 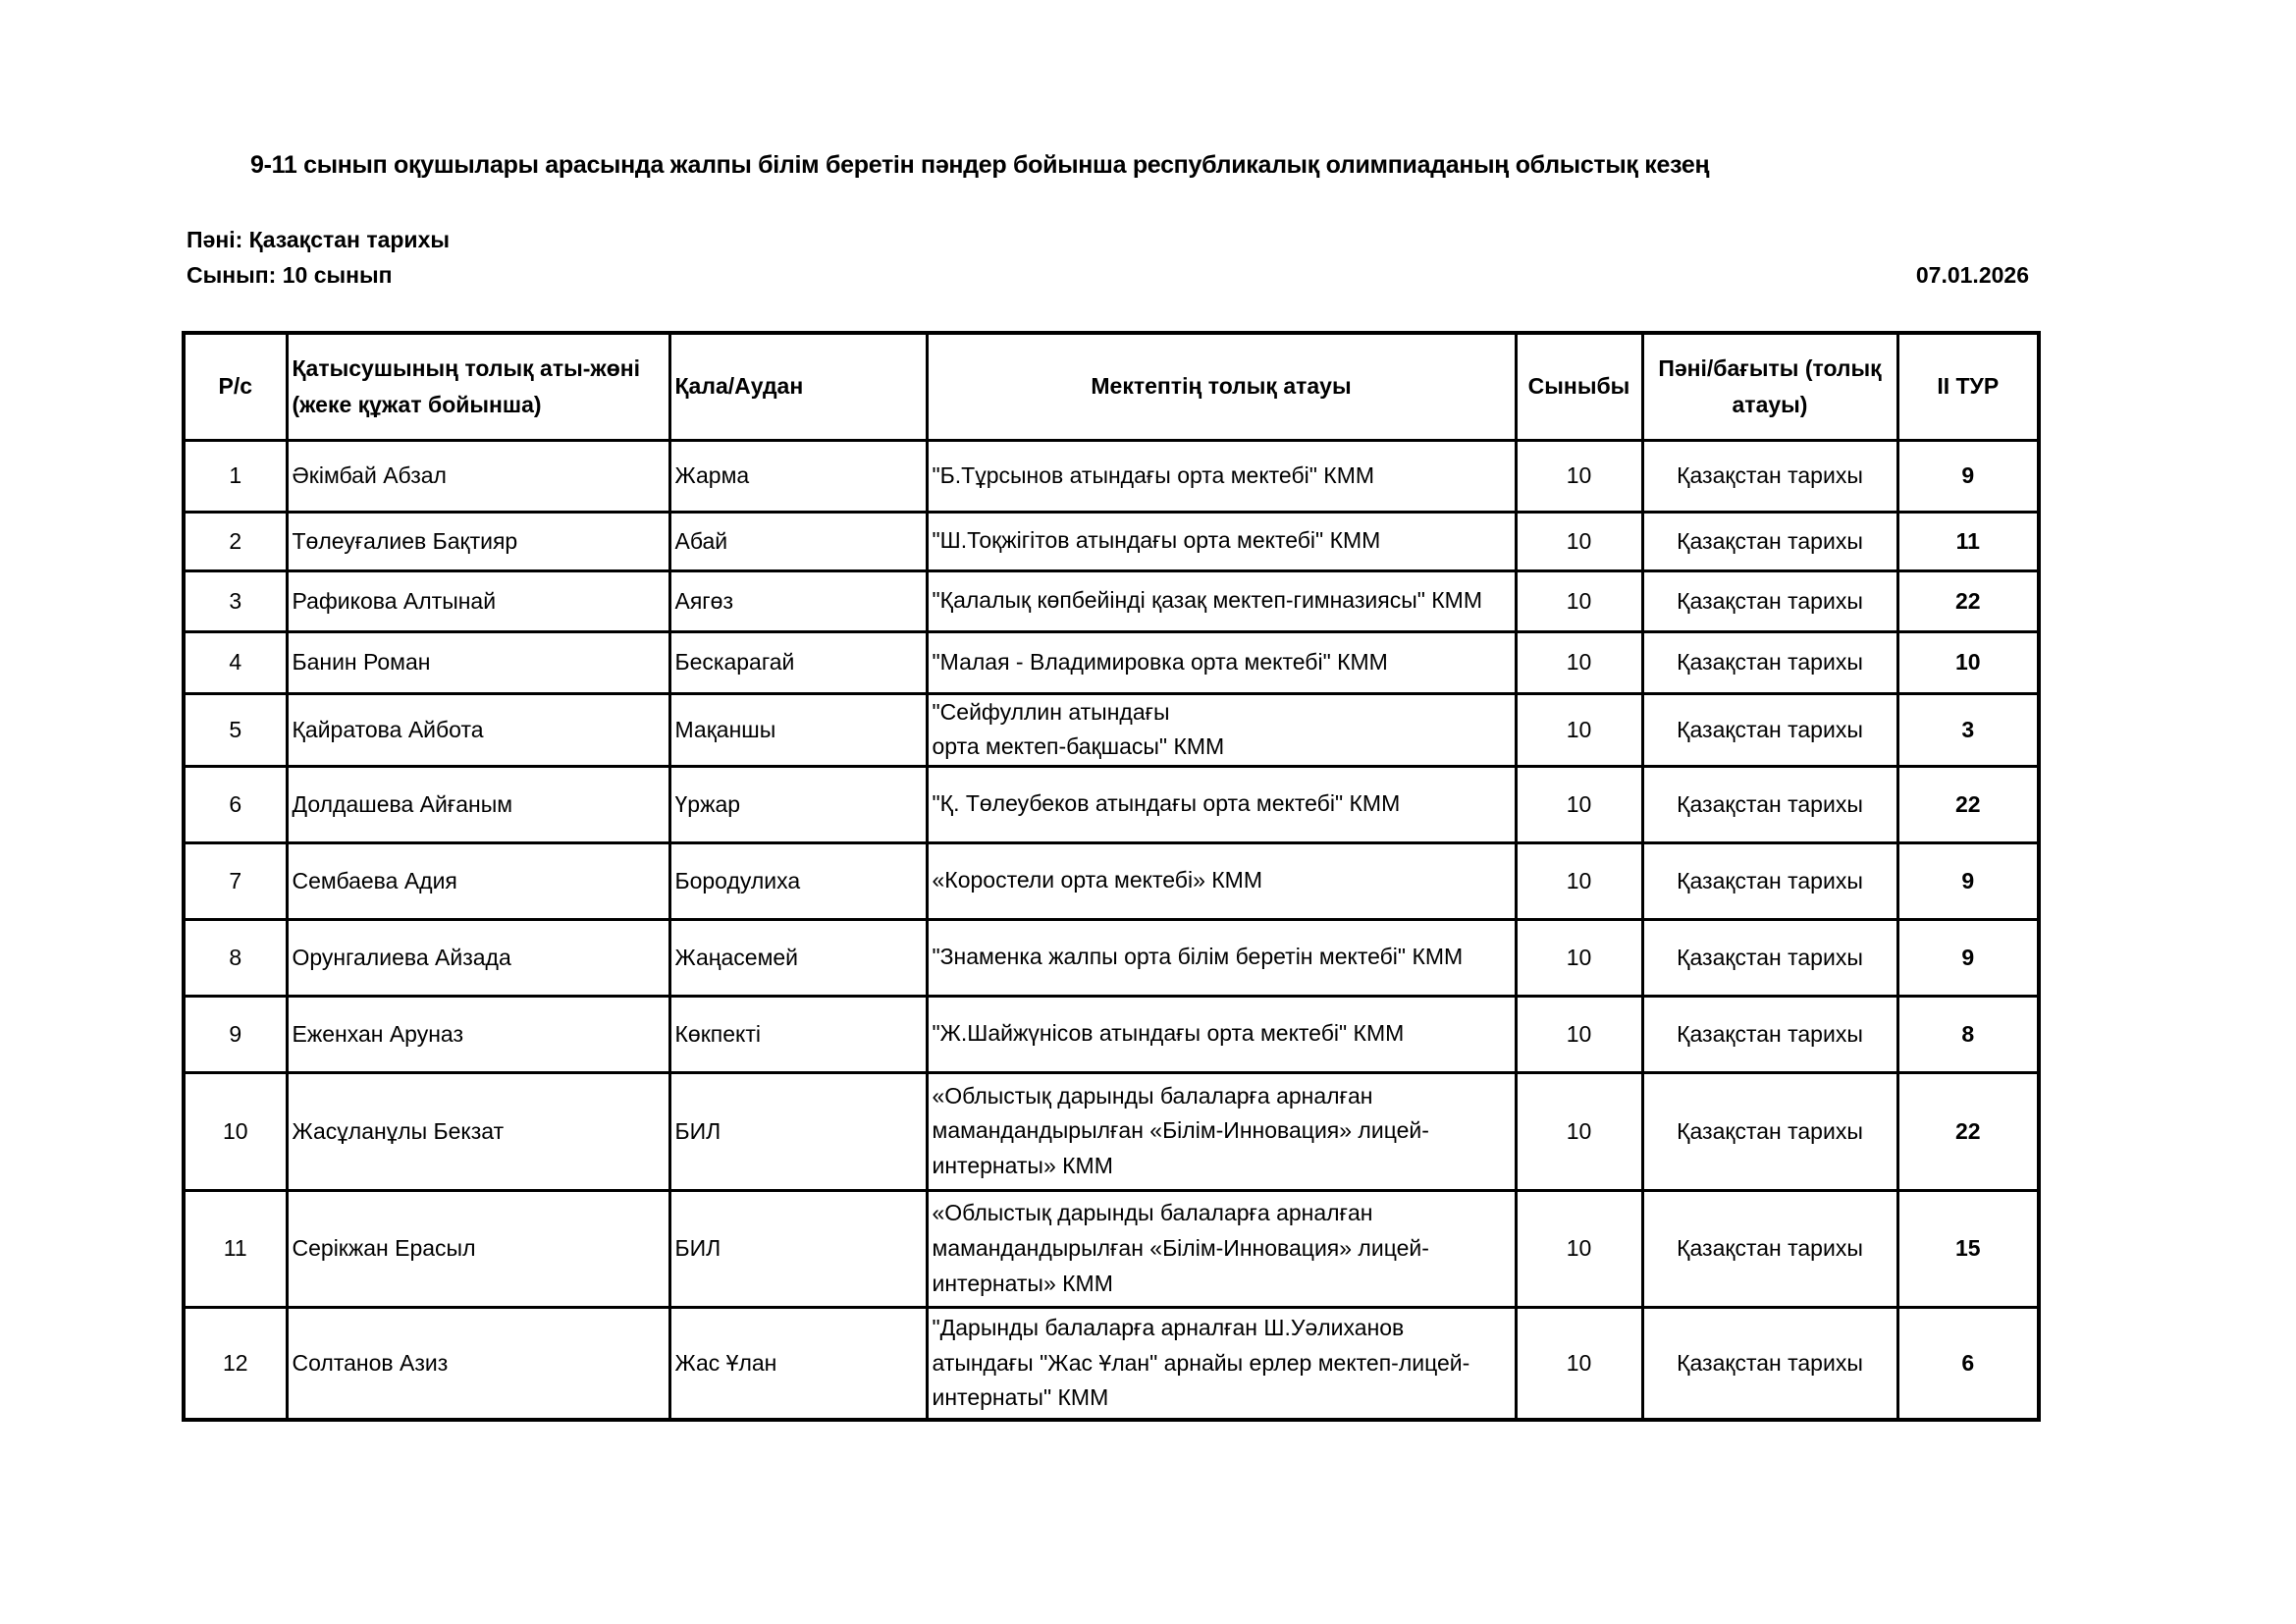 I want to click on participant-name: Серікжан Ерасыл, so click(x=478, y=1248).